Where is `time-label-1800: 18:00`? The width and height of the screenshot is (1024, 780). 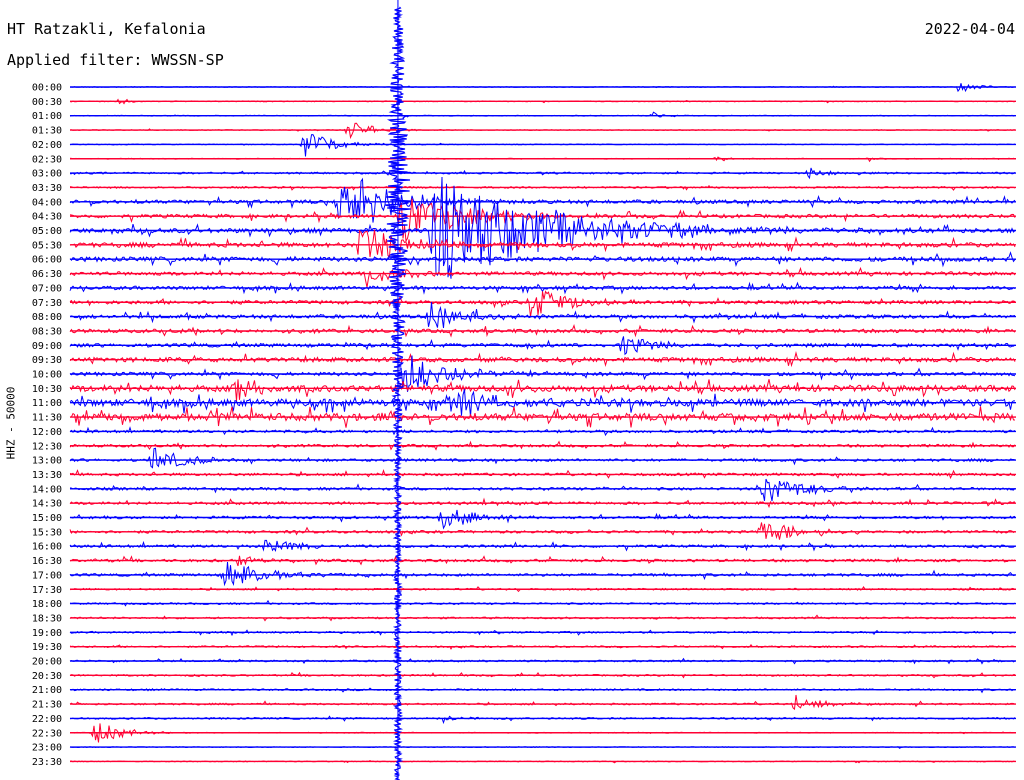
time-label-1800: 18:00 is located at coordinates (47, 604).